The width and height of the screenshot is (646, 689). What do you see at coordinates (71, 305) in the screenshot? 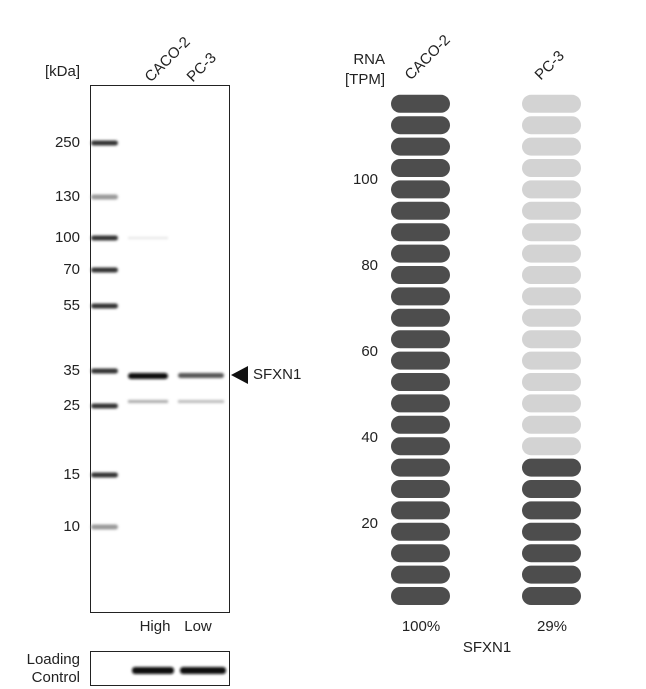
I see `marker-label: 55` at bounding box center [71, 305].